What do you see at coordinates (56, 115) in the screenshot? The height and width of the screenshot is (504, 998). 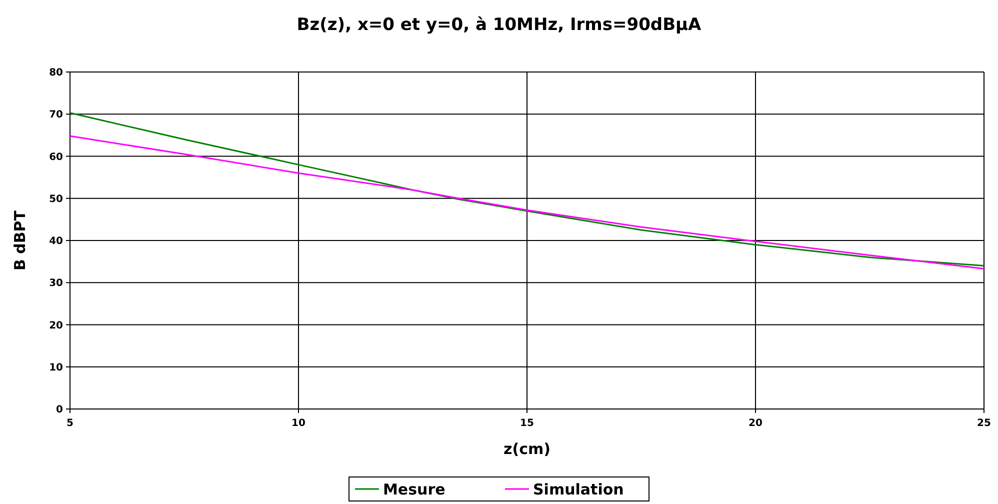 I see `y-tick-label: 70` at bounding box center [56, 115].